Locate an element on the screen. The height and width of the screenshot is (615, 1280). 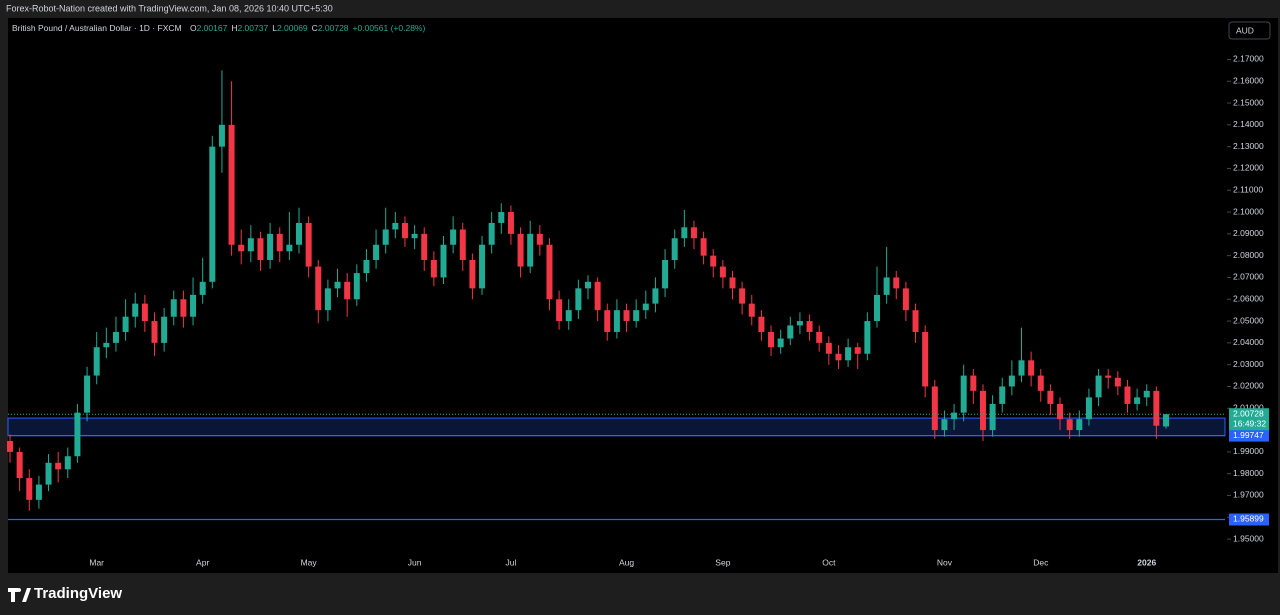
currency: AUD is located at coordinates (1245, 30).